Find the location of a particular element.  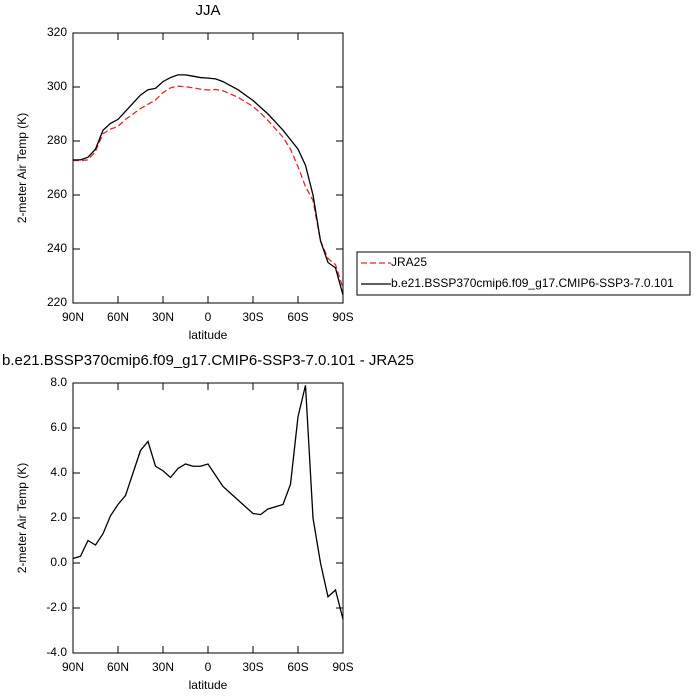

y-tick-label: 220 is located at coordinates (57, 302).